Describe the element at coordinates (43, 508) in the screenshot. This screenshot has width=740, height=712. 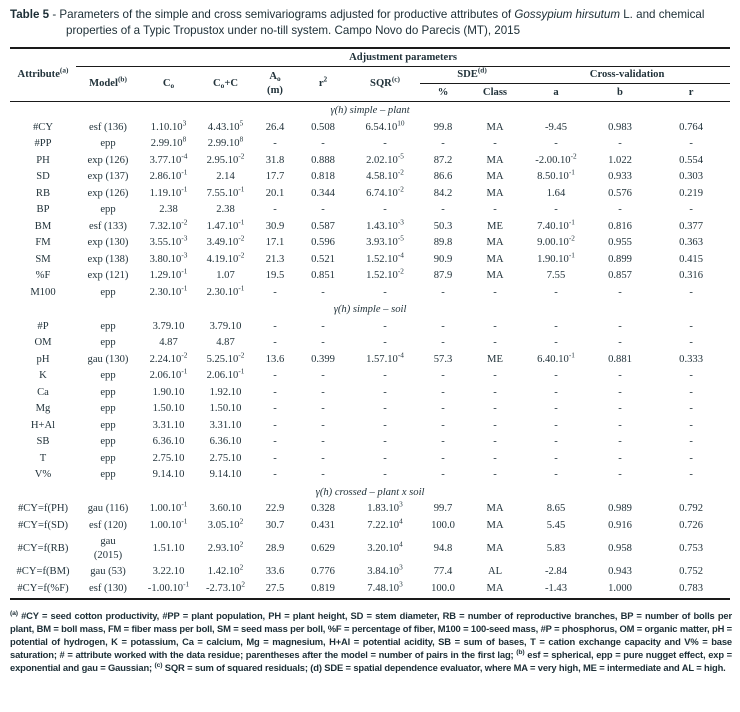
I see `cell-attribute: #CY=f(PH)` at that location.